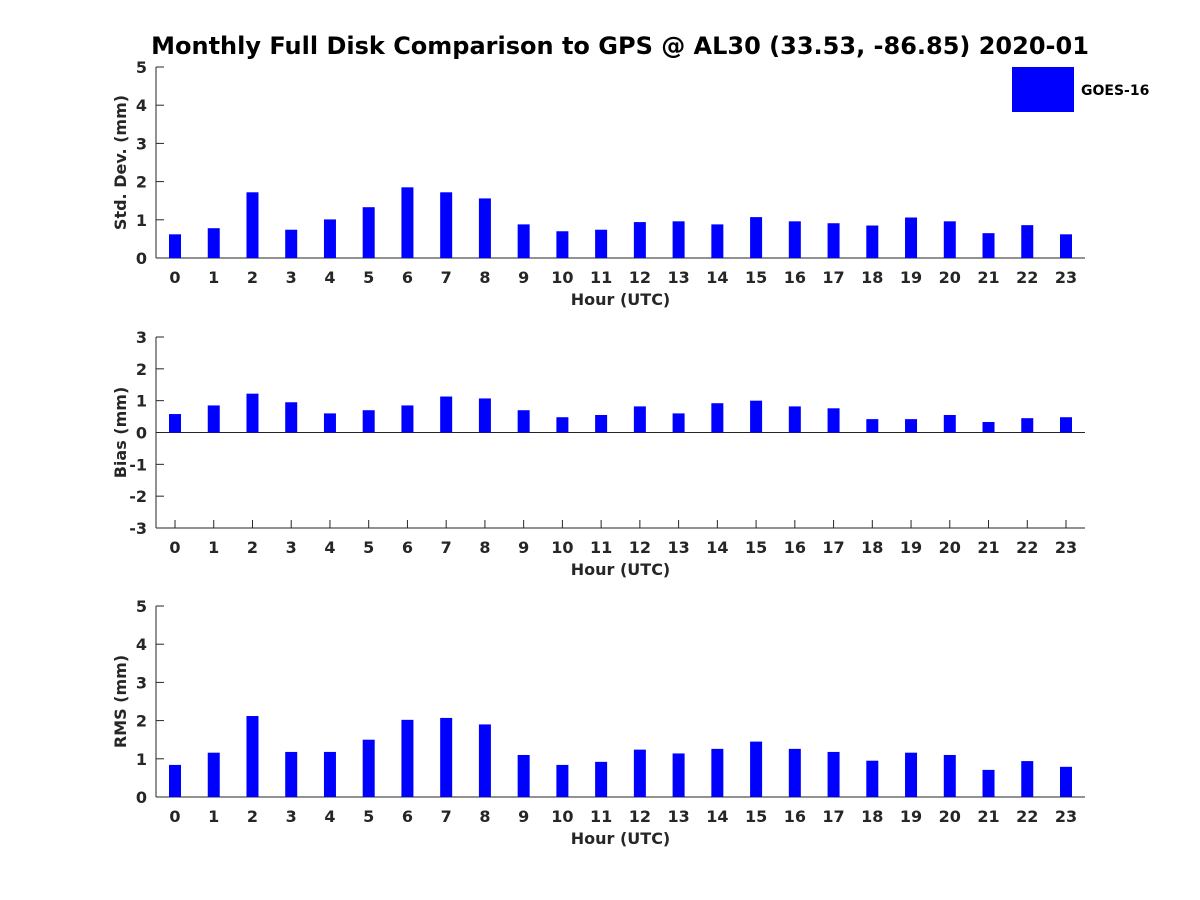 The width and height of the screenshot is (1200, 900). Describe the element at coordinates (717, 816) in the screenshot. I see `x-tick-label: 14` at that location.